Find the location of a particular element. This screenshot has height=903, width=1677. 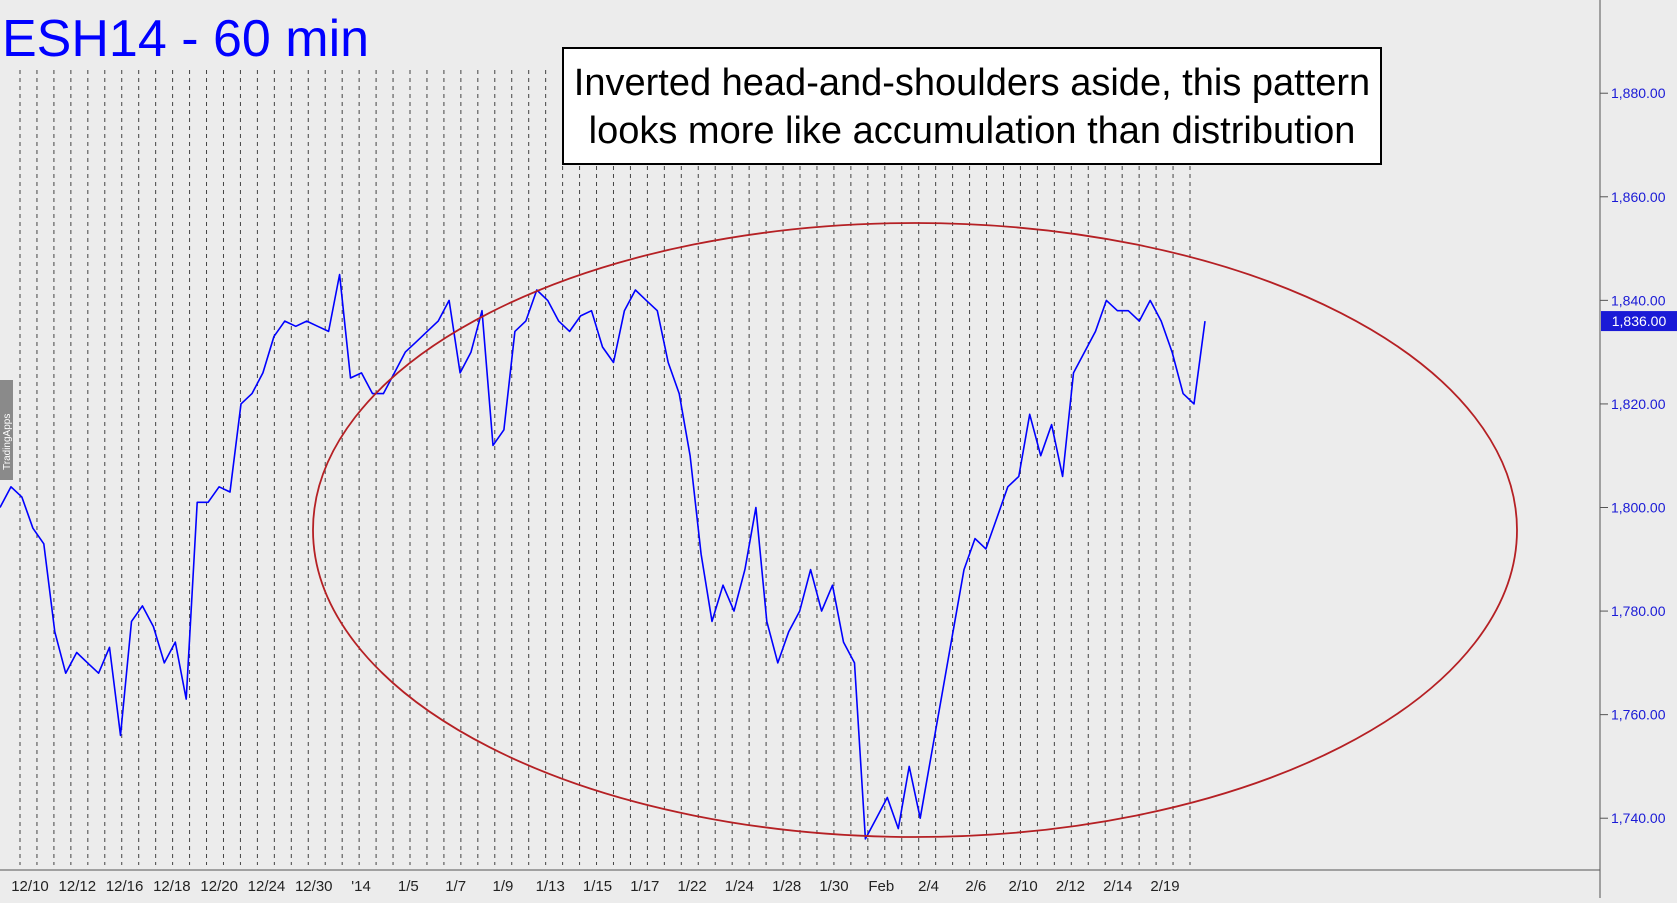

x-tick-label: 1/28 is located at coordinates (786, 886).